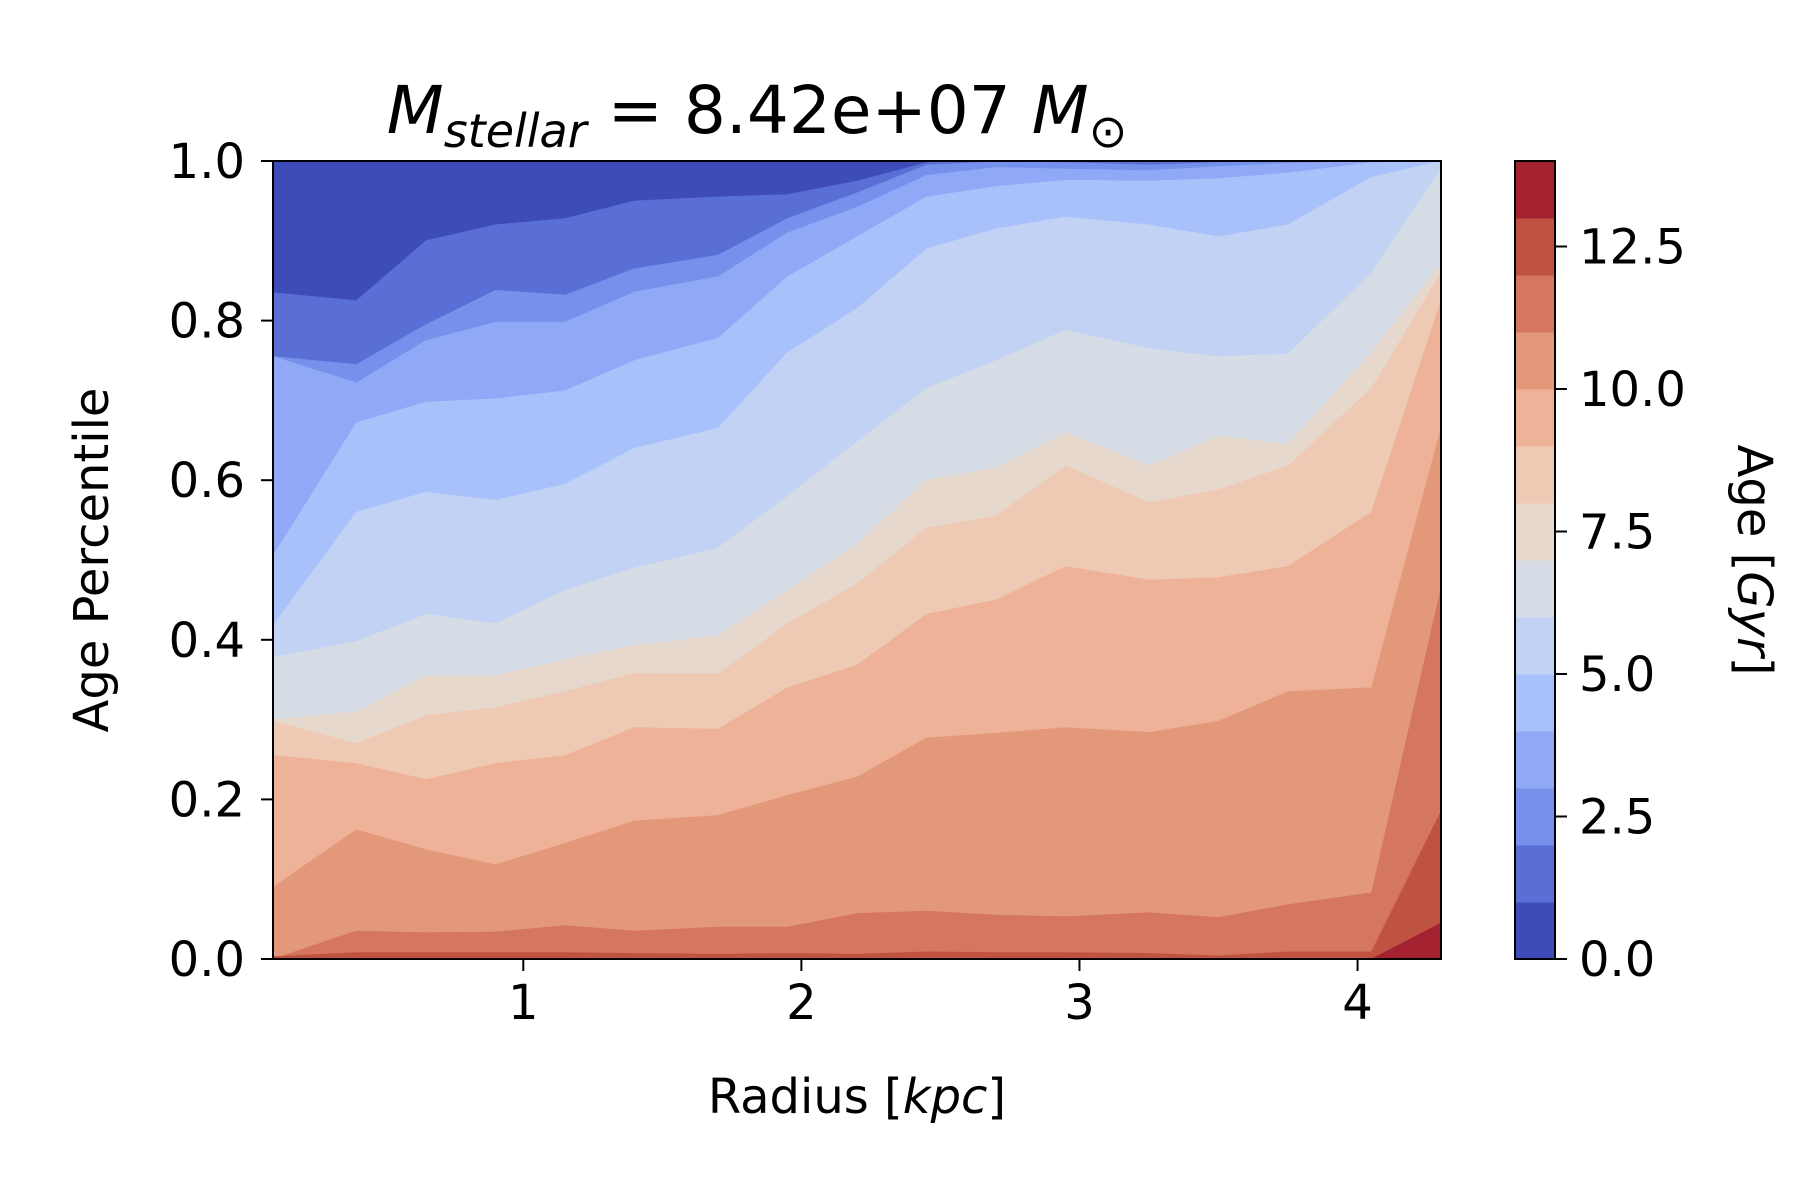  Describe the element at coordinates (1754, 615) in the screenshot. I see `colorbar-title-unit: Gyr` at that location.